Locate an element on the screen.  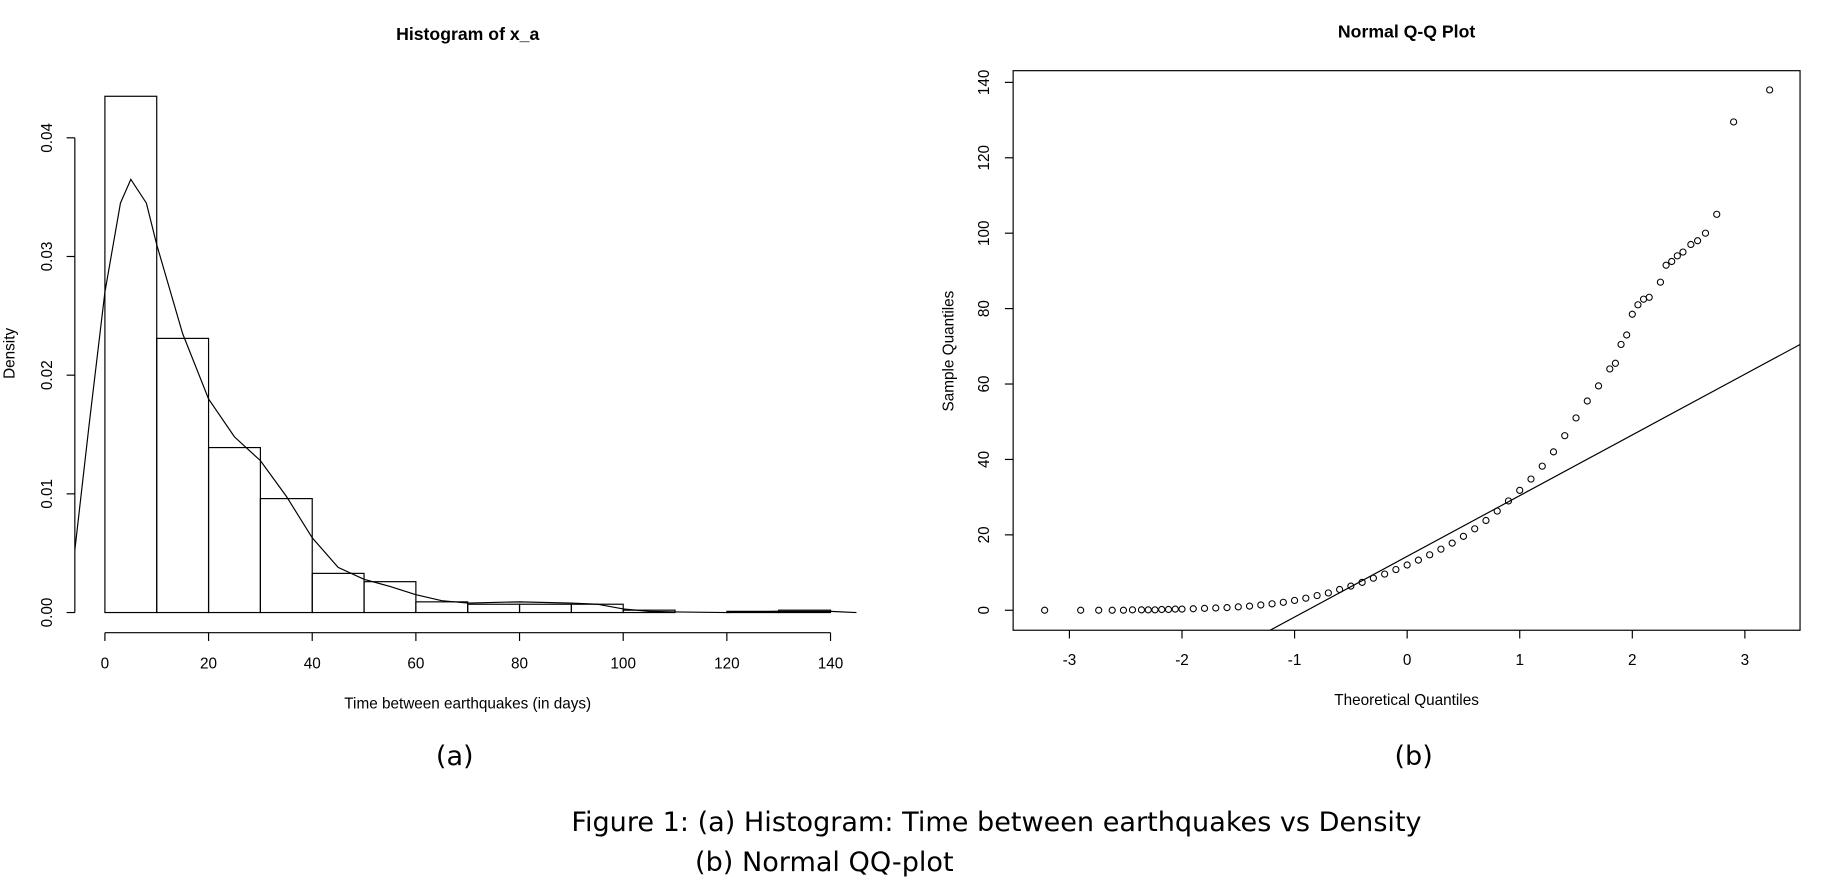
x-axis-label: Time between earthquakes (in days) is located at coordinates (467, 704).